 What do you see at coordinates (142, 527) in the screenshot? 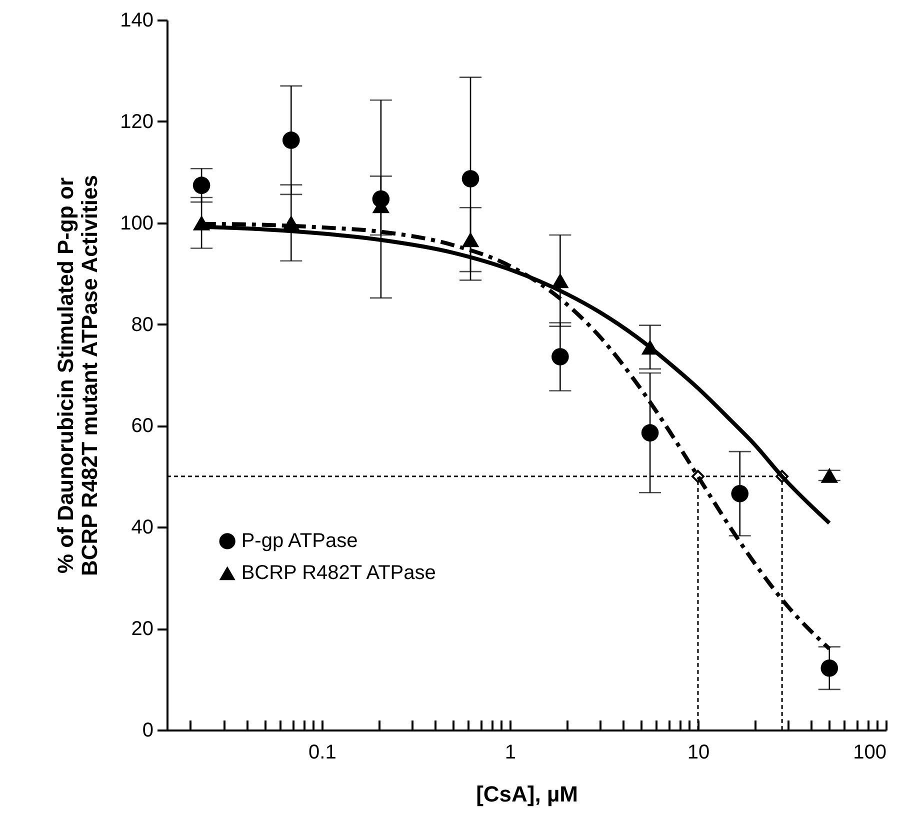
I see `y-tick-label: 40` at bounding box center [142, 527].